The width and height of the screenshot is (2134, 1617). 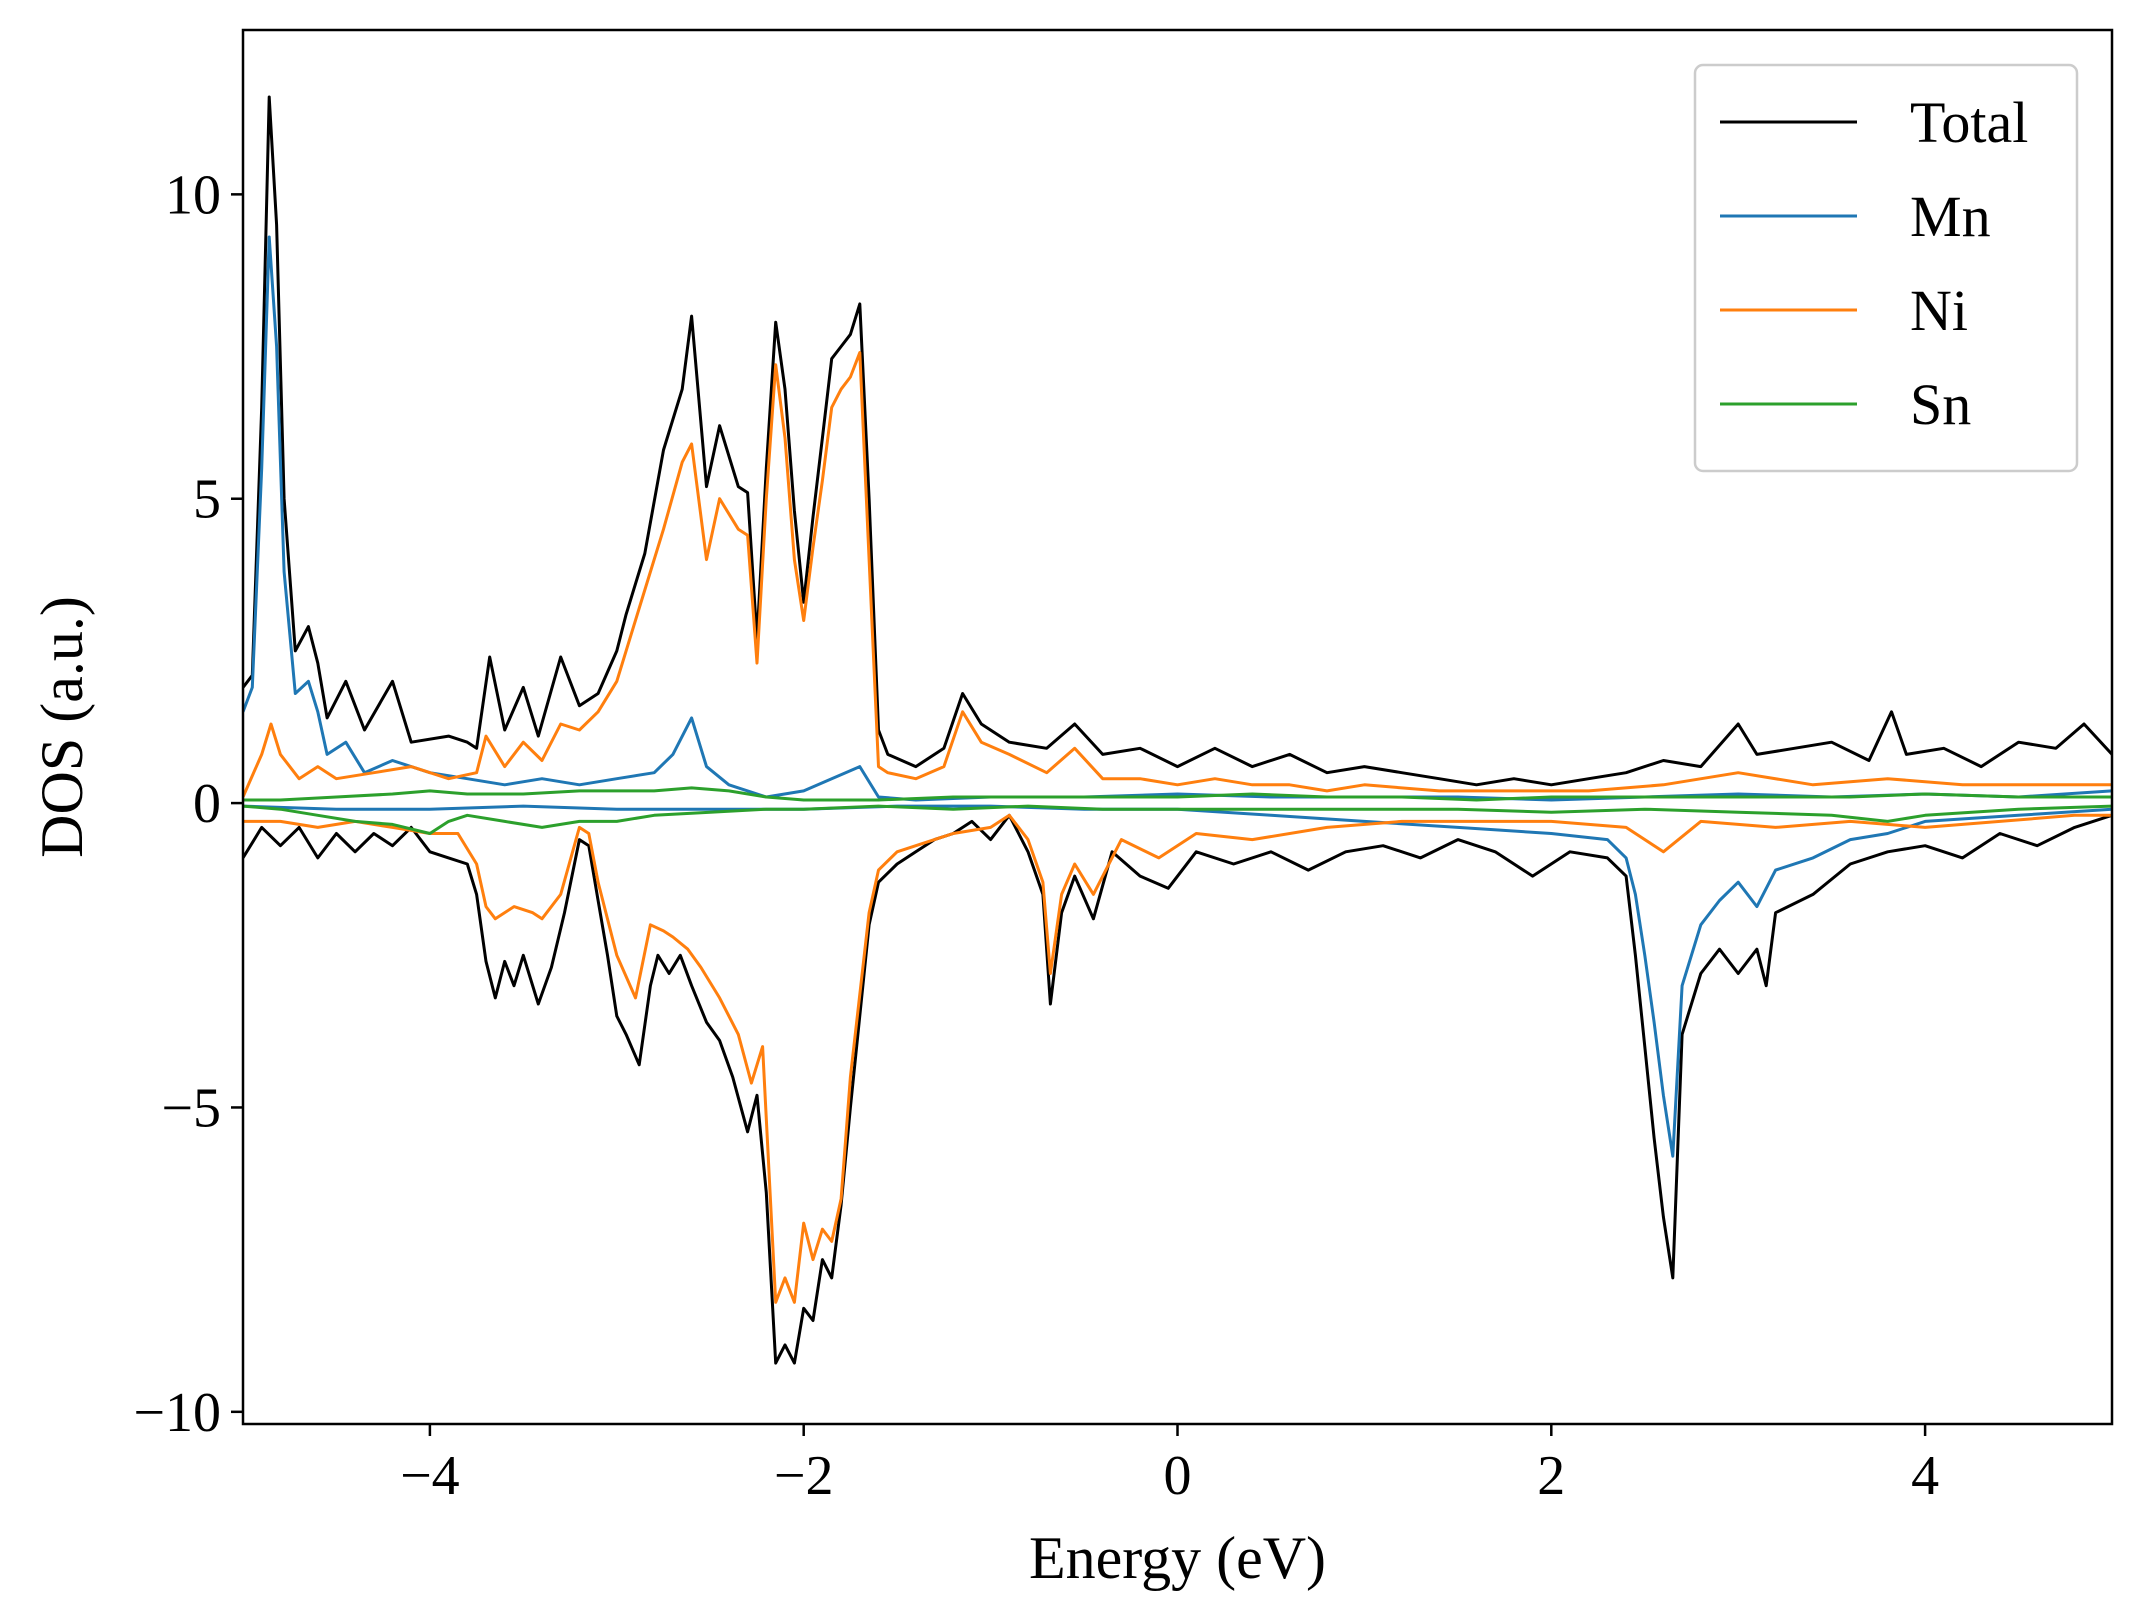 I want to click on legend-label-total: Total, so click(x=1969, y=122).